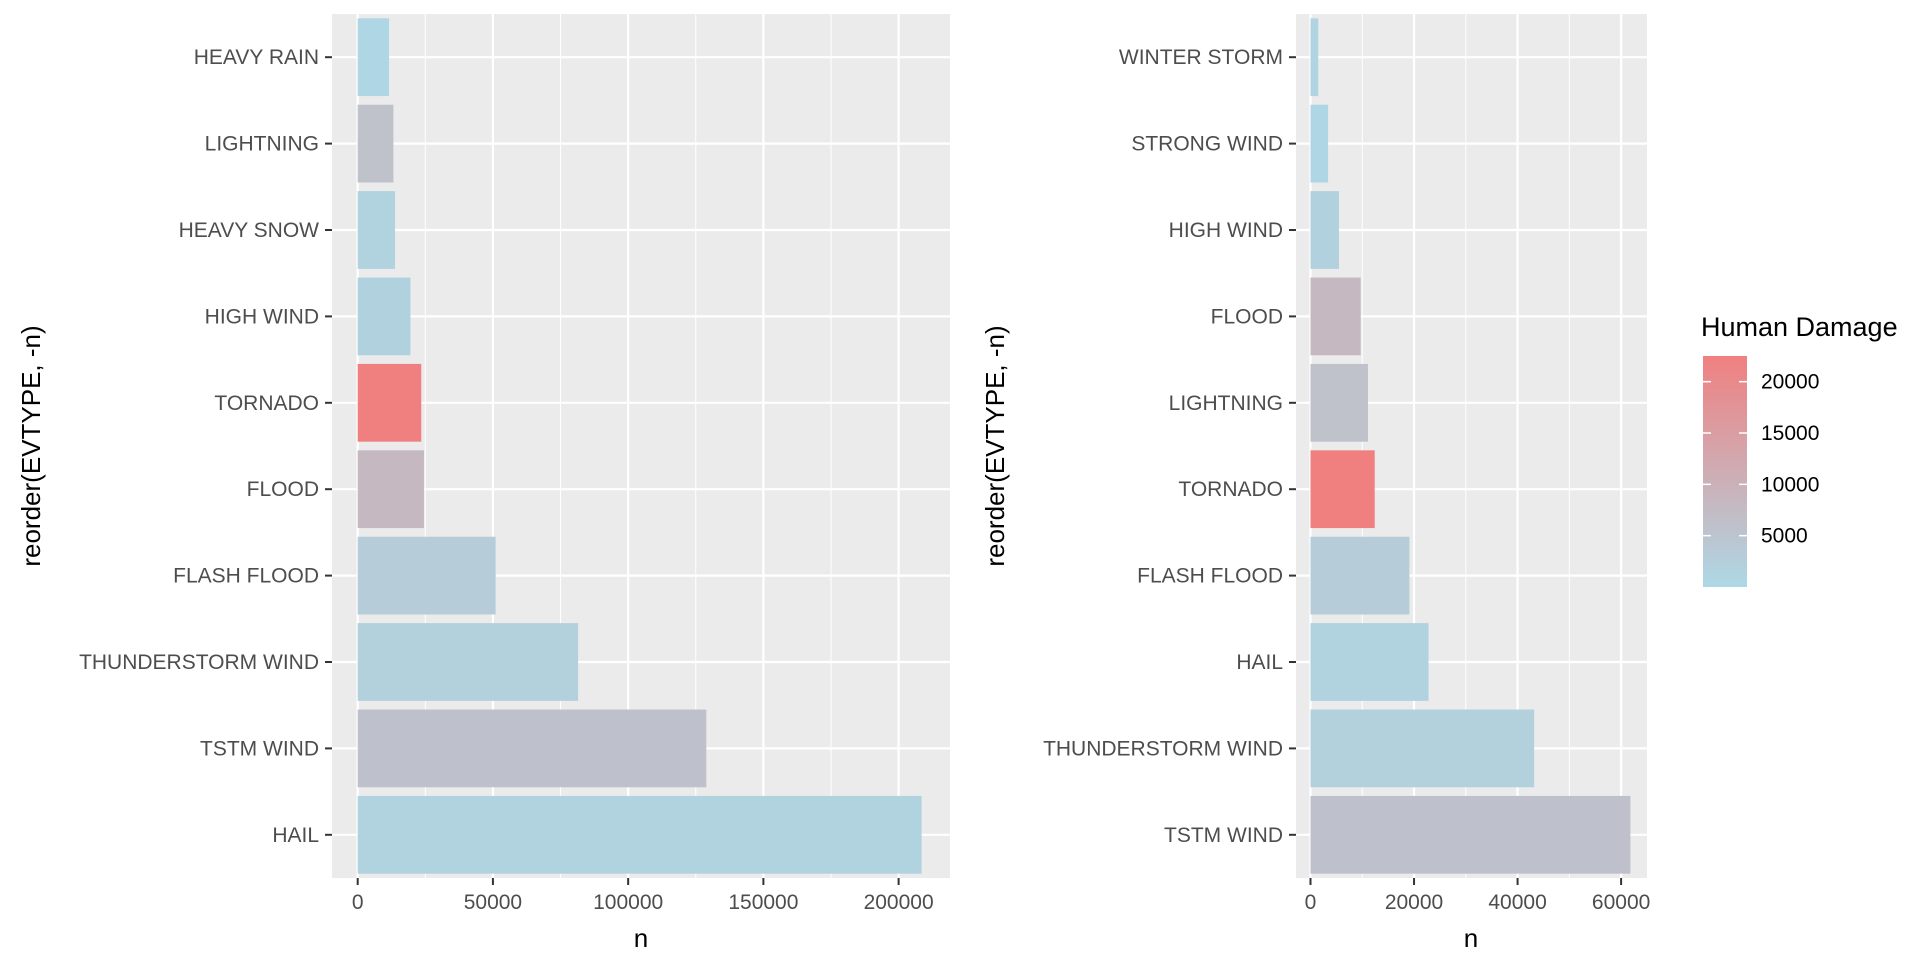 Image resolution: width=1920 pixels, height=960 pixels. I want to click on right-y-tick-label: WINTER STORM, so click(1201, 57).